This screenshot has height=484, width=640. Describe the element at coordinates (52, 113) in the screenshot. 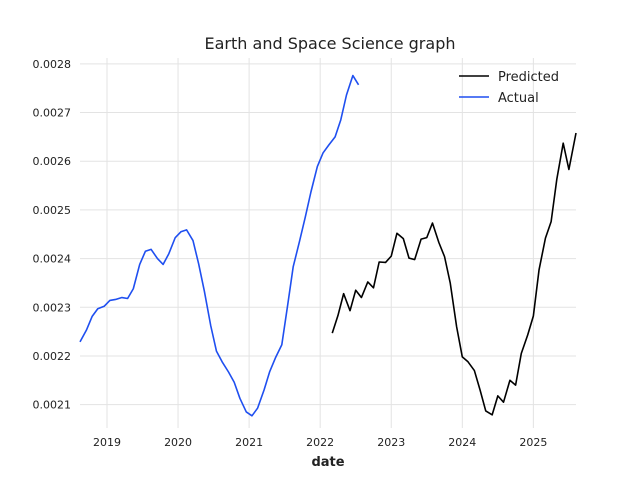

I see `y-tick-label: 0.0027` at that location.